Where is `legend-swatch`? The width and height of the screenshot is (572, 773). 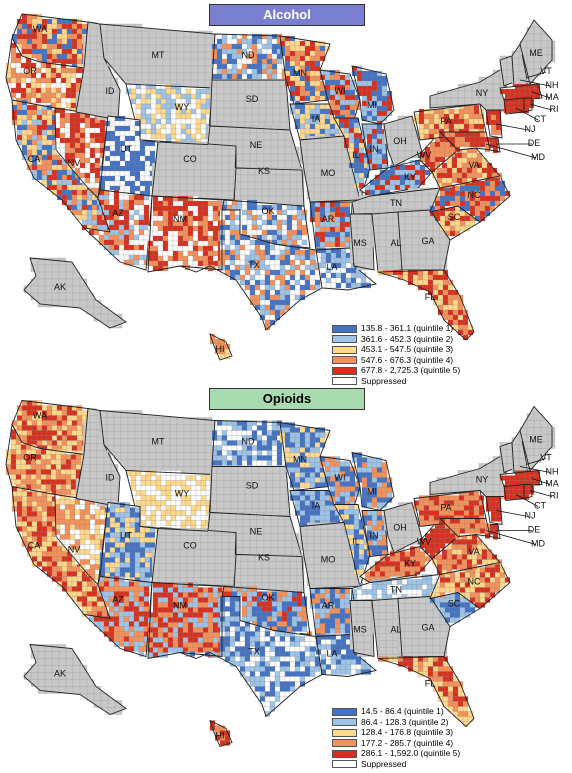 legend-swatch is located at coordinates (344, 381).